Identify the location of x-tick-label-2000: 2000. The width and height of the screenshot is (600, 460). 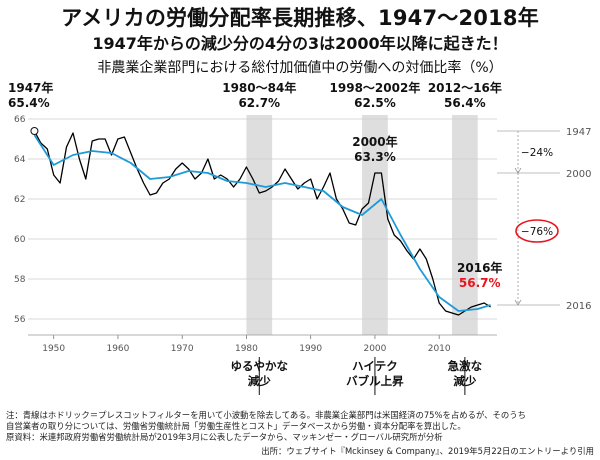
(374, 349).